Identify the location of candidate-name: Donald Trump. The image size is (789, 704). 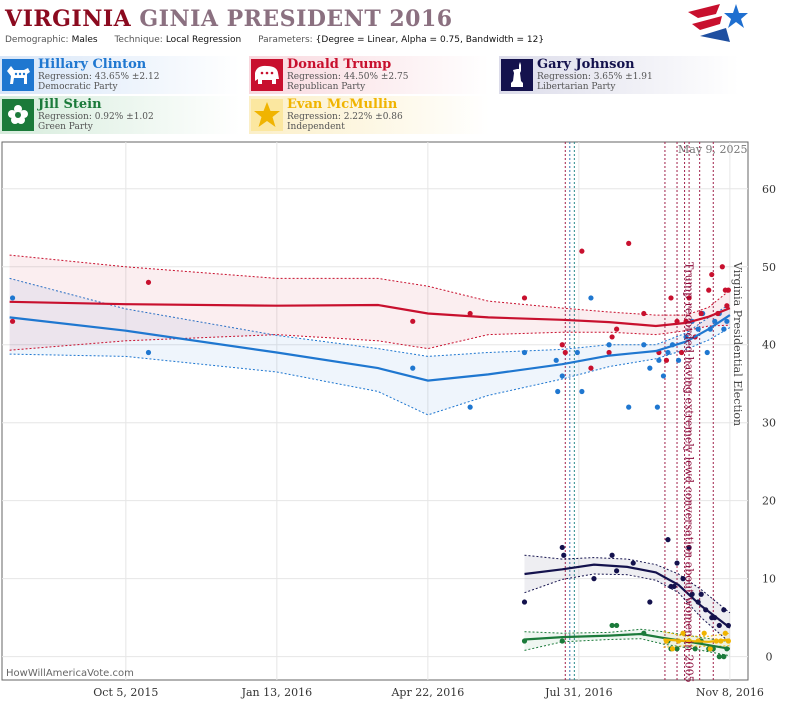
(339, 64).